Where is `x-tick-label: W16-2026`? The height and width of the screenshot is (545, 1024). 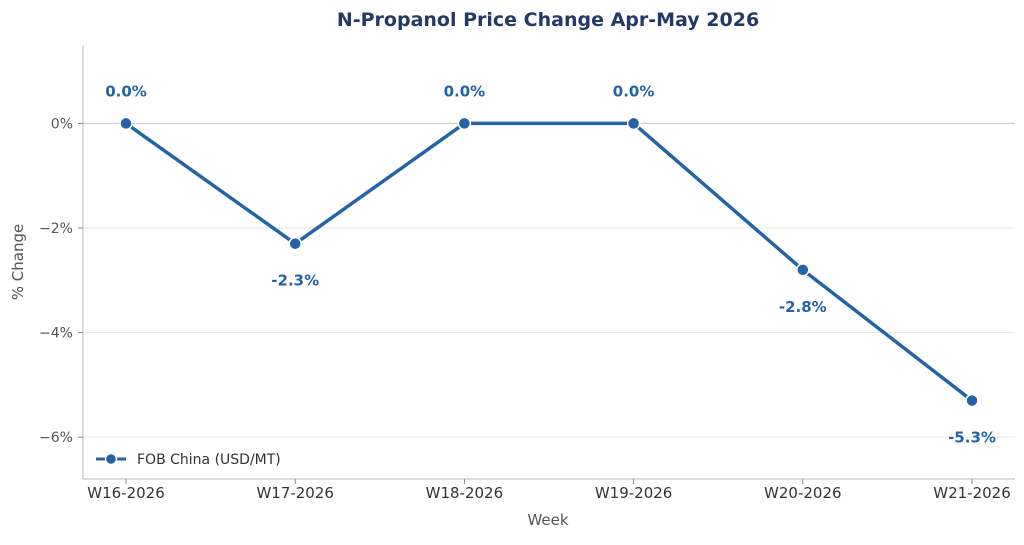 x-tick-label: W16-2026 is located at coordinates (126, 493).